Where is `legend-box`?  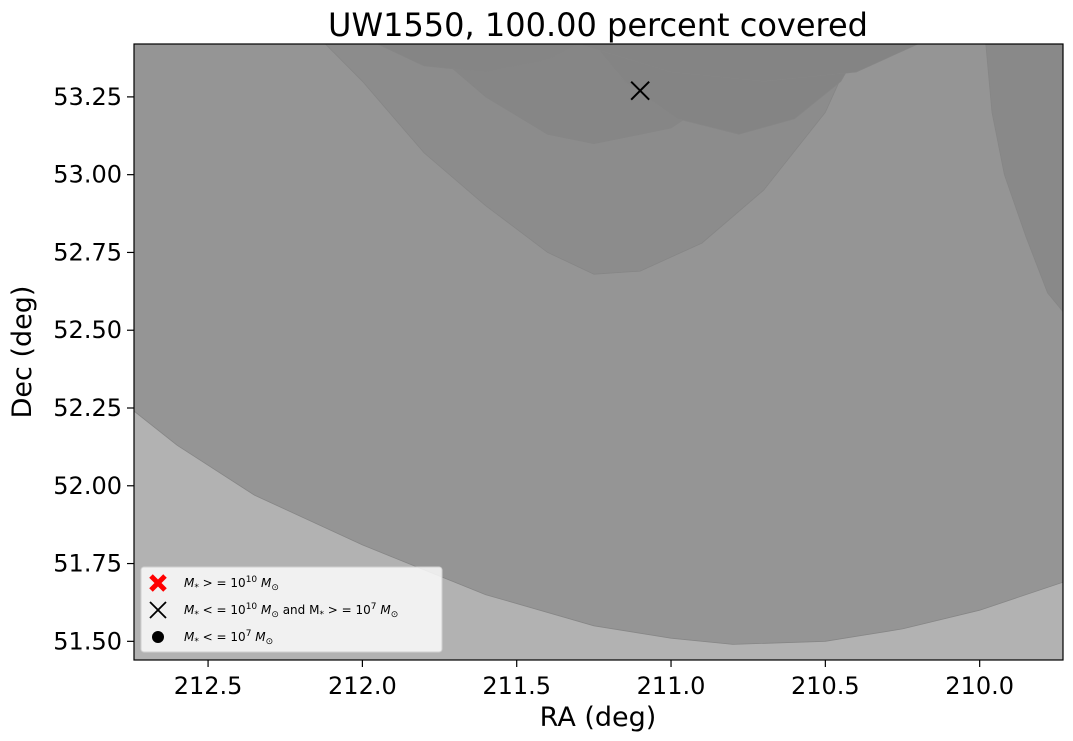
legend-box is located at coordinates (291, 609).